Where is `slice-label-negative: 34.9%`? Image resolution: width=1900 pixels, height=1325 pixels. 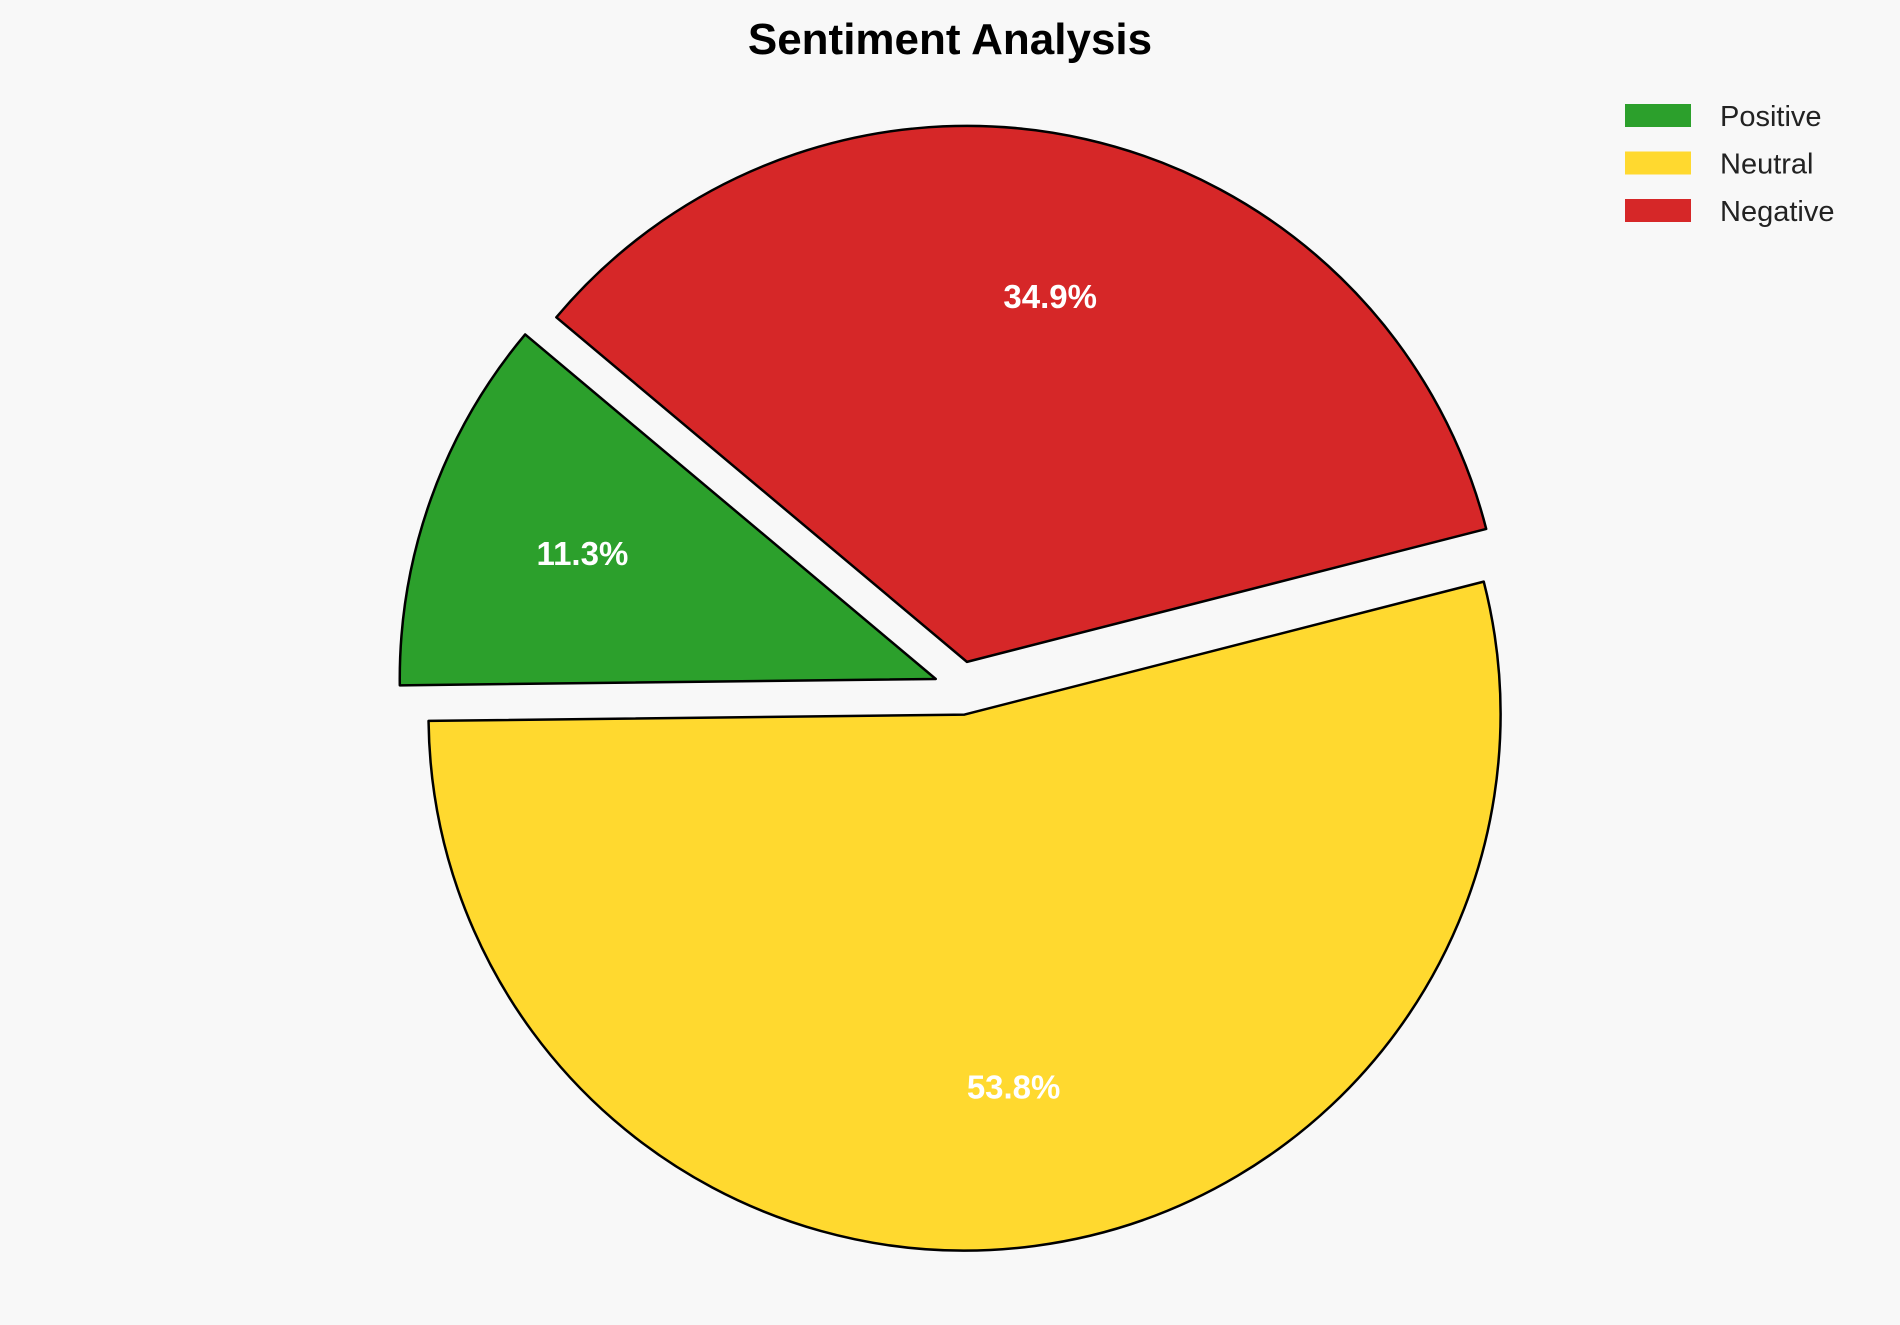 slice-label-negative: 34.9% is located at coordinates (1050, 296).